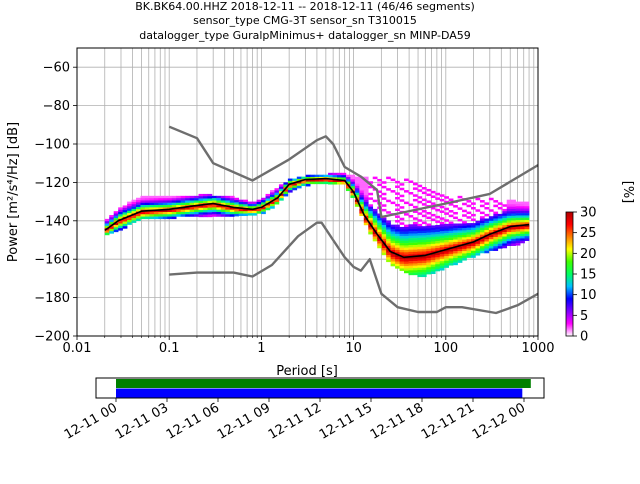 The image size is (640, 484). Describe the element at coordinates (584, 316) in the screenshot. I see `colorbar-tick-label: 5` at that location.